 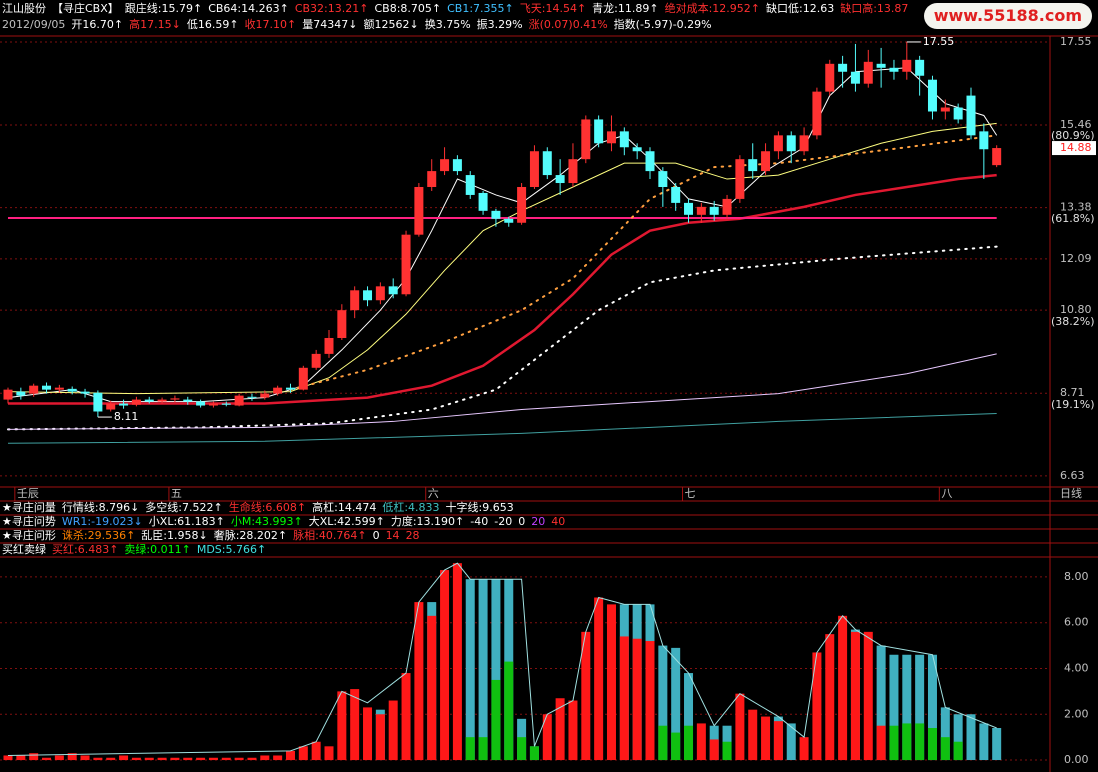 What do you see at coordinates (163, 8) in the screenshot?
I see `label: 跟庄线:15.79↑` at bounding box center [163, 8].